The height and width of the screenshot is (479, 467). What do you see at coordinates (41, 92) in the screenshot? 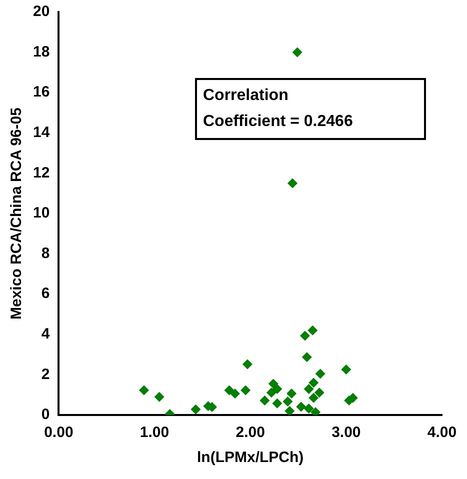
I see `y-tick-label: 16` at bounding box center [41, 92].